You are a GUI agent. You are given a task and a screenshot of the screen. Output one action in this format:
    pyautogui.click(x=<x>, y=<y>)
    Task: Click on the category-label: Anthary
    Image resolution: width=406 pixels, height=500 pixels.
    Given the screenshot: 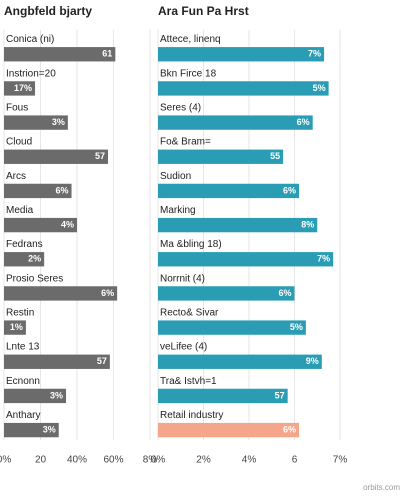 What is the action you would take?
    pyautogui.click(x=23, y=415)
    